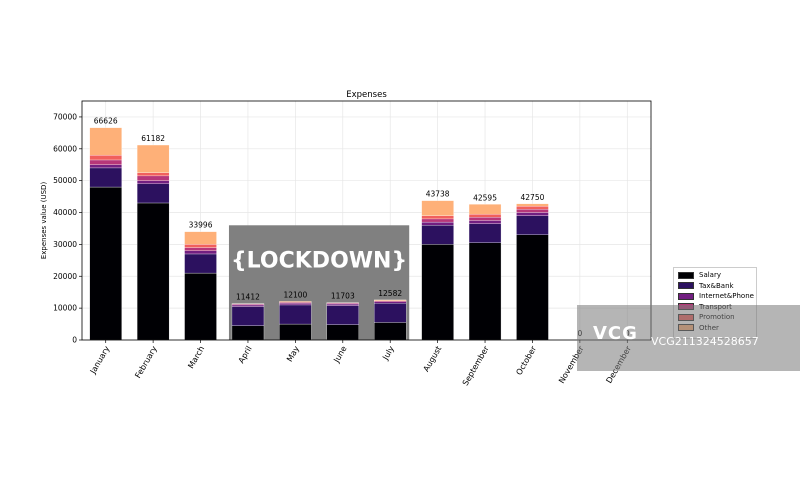 This screenshot has height=480, width=800. Describe the element at coordinates (65, 180) in the screenshot. I see `y-tick-label: 50000` at that location.